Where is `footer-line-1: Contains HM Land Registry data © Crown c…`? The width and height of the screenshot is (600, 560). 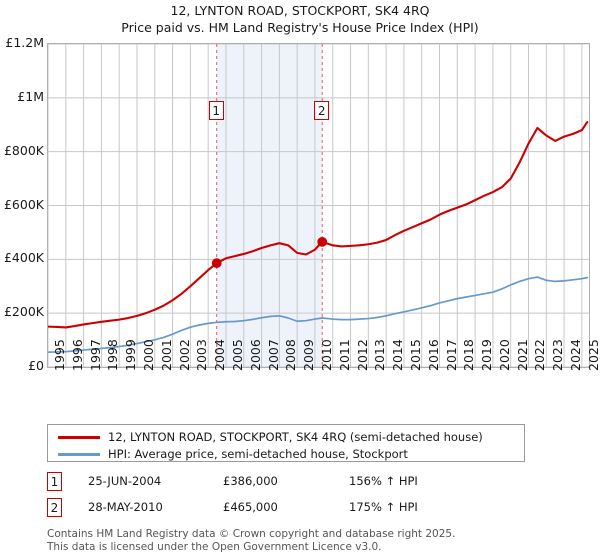 footer-line-1: Contains HM Land Registry data © Crown c… is located at coordinates (251, 534).